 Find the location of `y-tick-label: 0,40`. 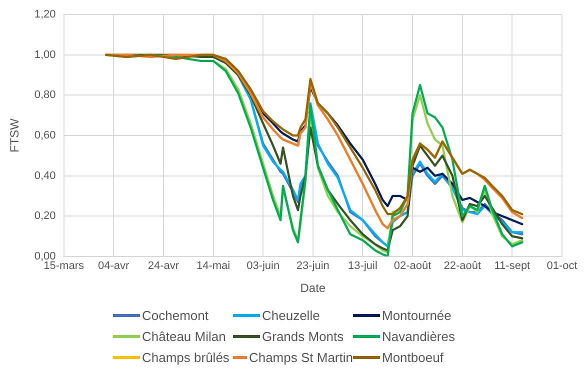

y-tick-label: 0,40 is located at coordinates (45, 176).